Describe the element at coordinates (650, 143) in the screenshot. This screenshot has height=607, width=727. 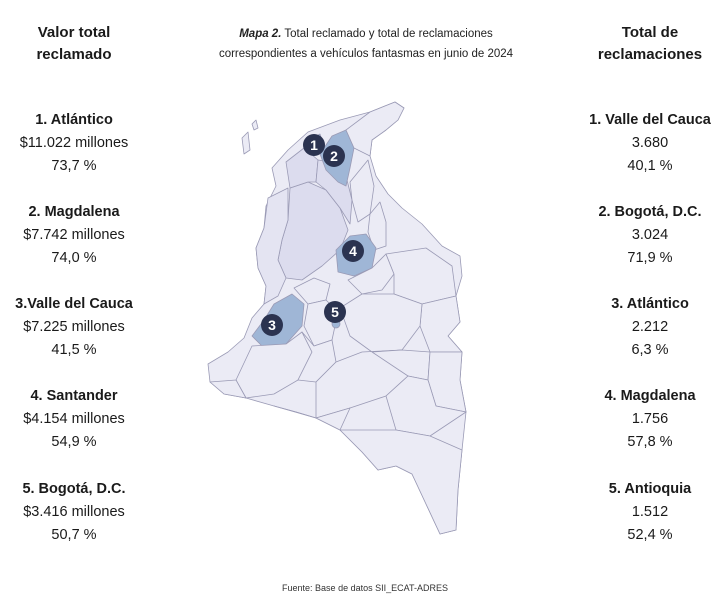
I see `right-entry-1: 1. Valle del Cauca 3.680 40,1 %` at that location.